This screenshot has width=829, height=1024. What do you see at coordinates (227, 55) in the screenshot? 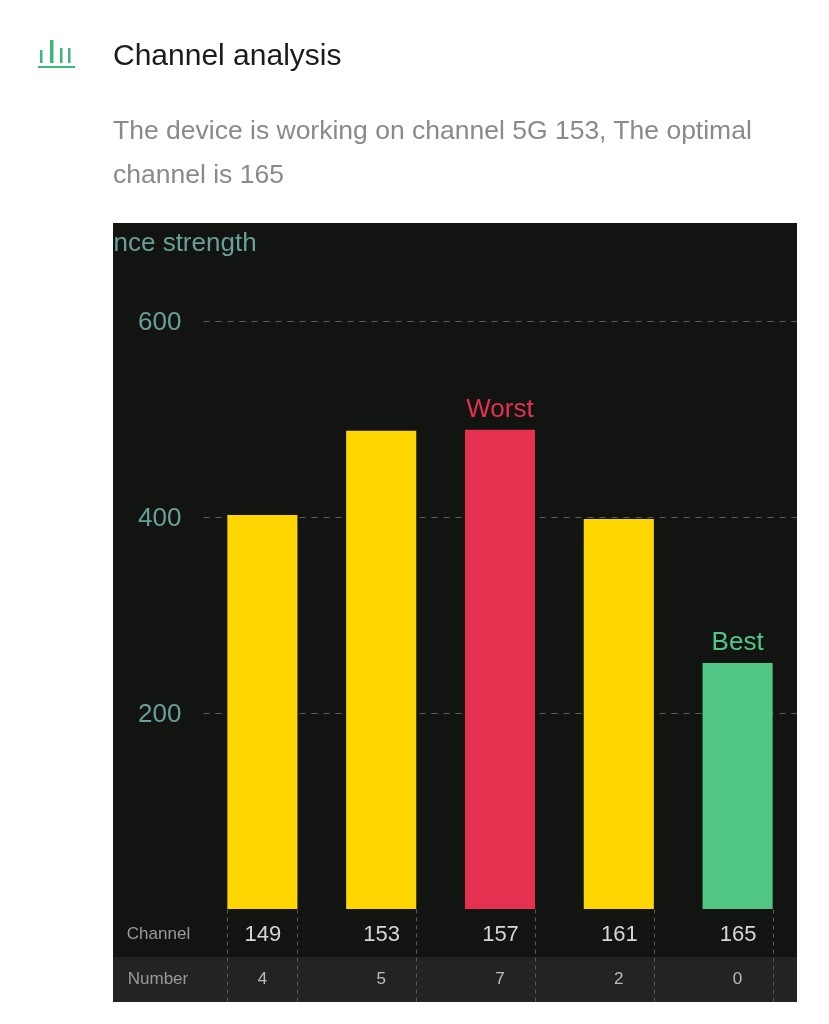
I see `chart-title: Channel analysis` at bounding box center [227, 55].